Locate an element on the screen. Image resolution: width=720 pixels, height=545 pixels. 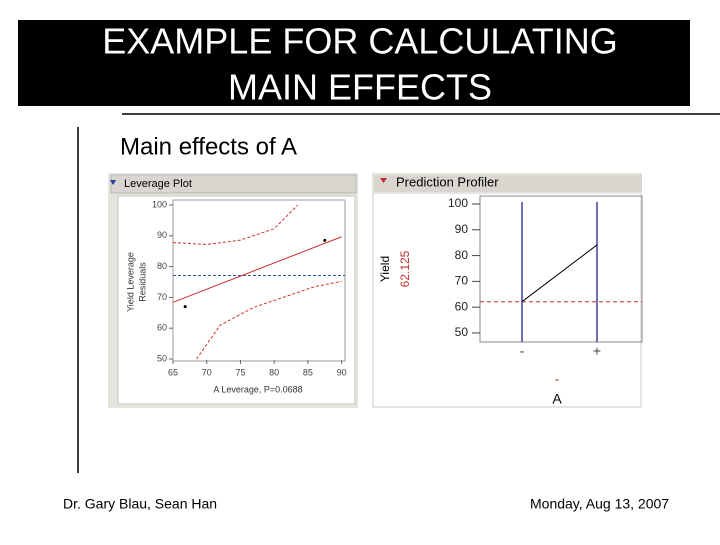
title: MAIN EFFECTS is located at coordinates (360, 87).